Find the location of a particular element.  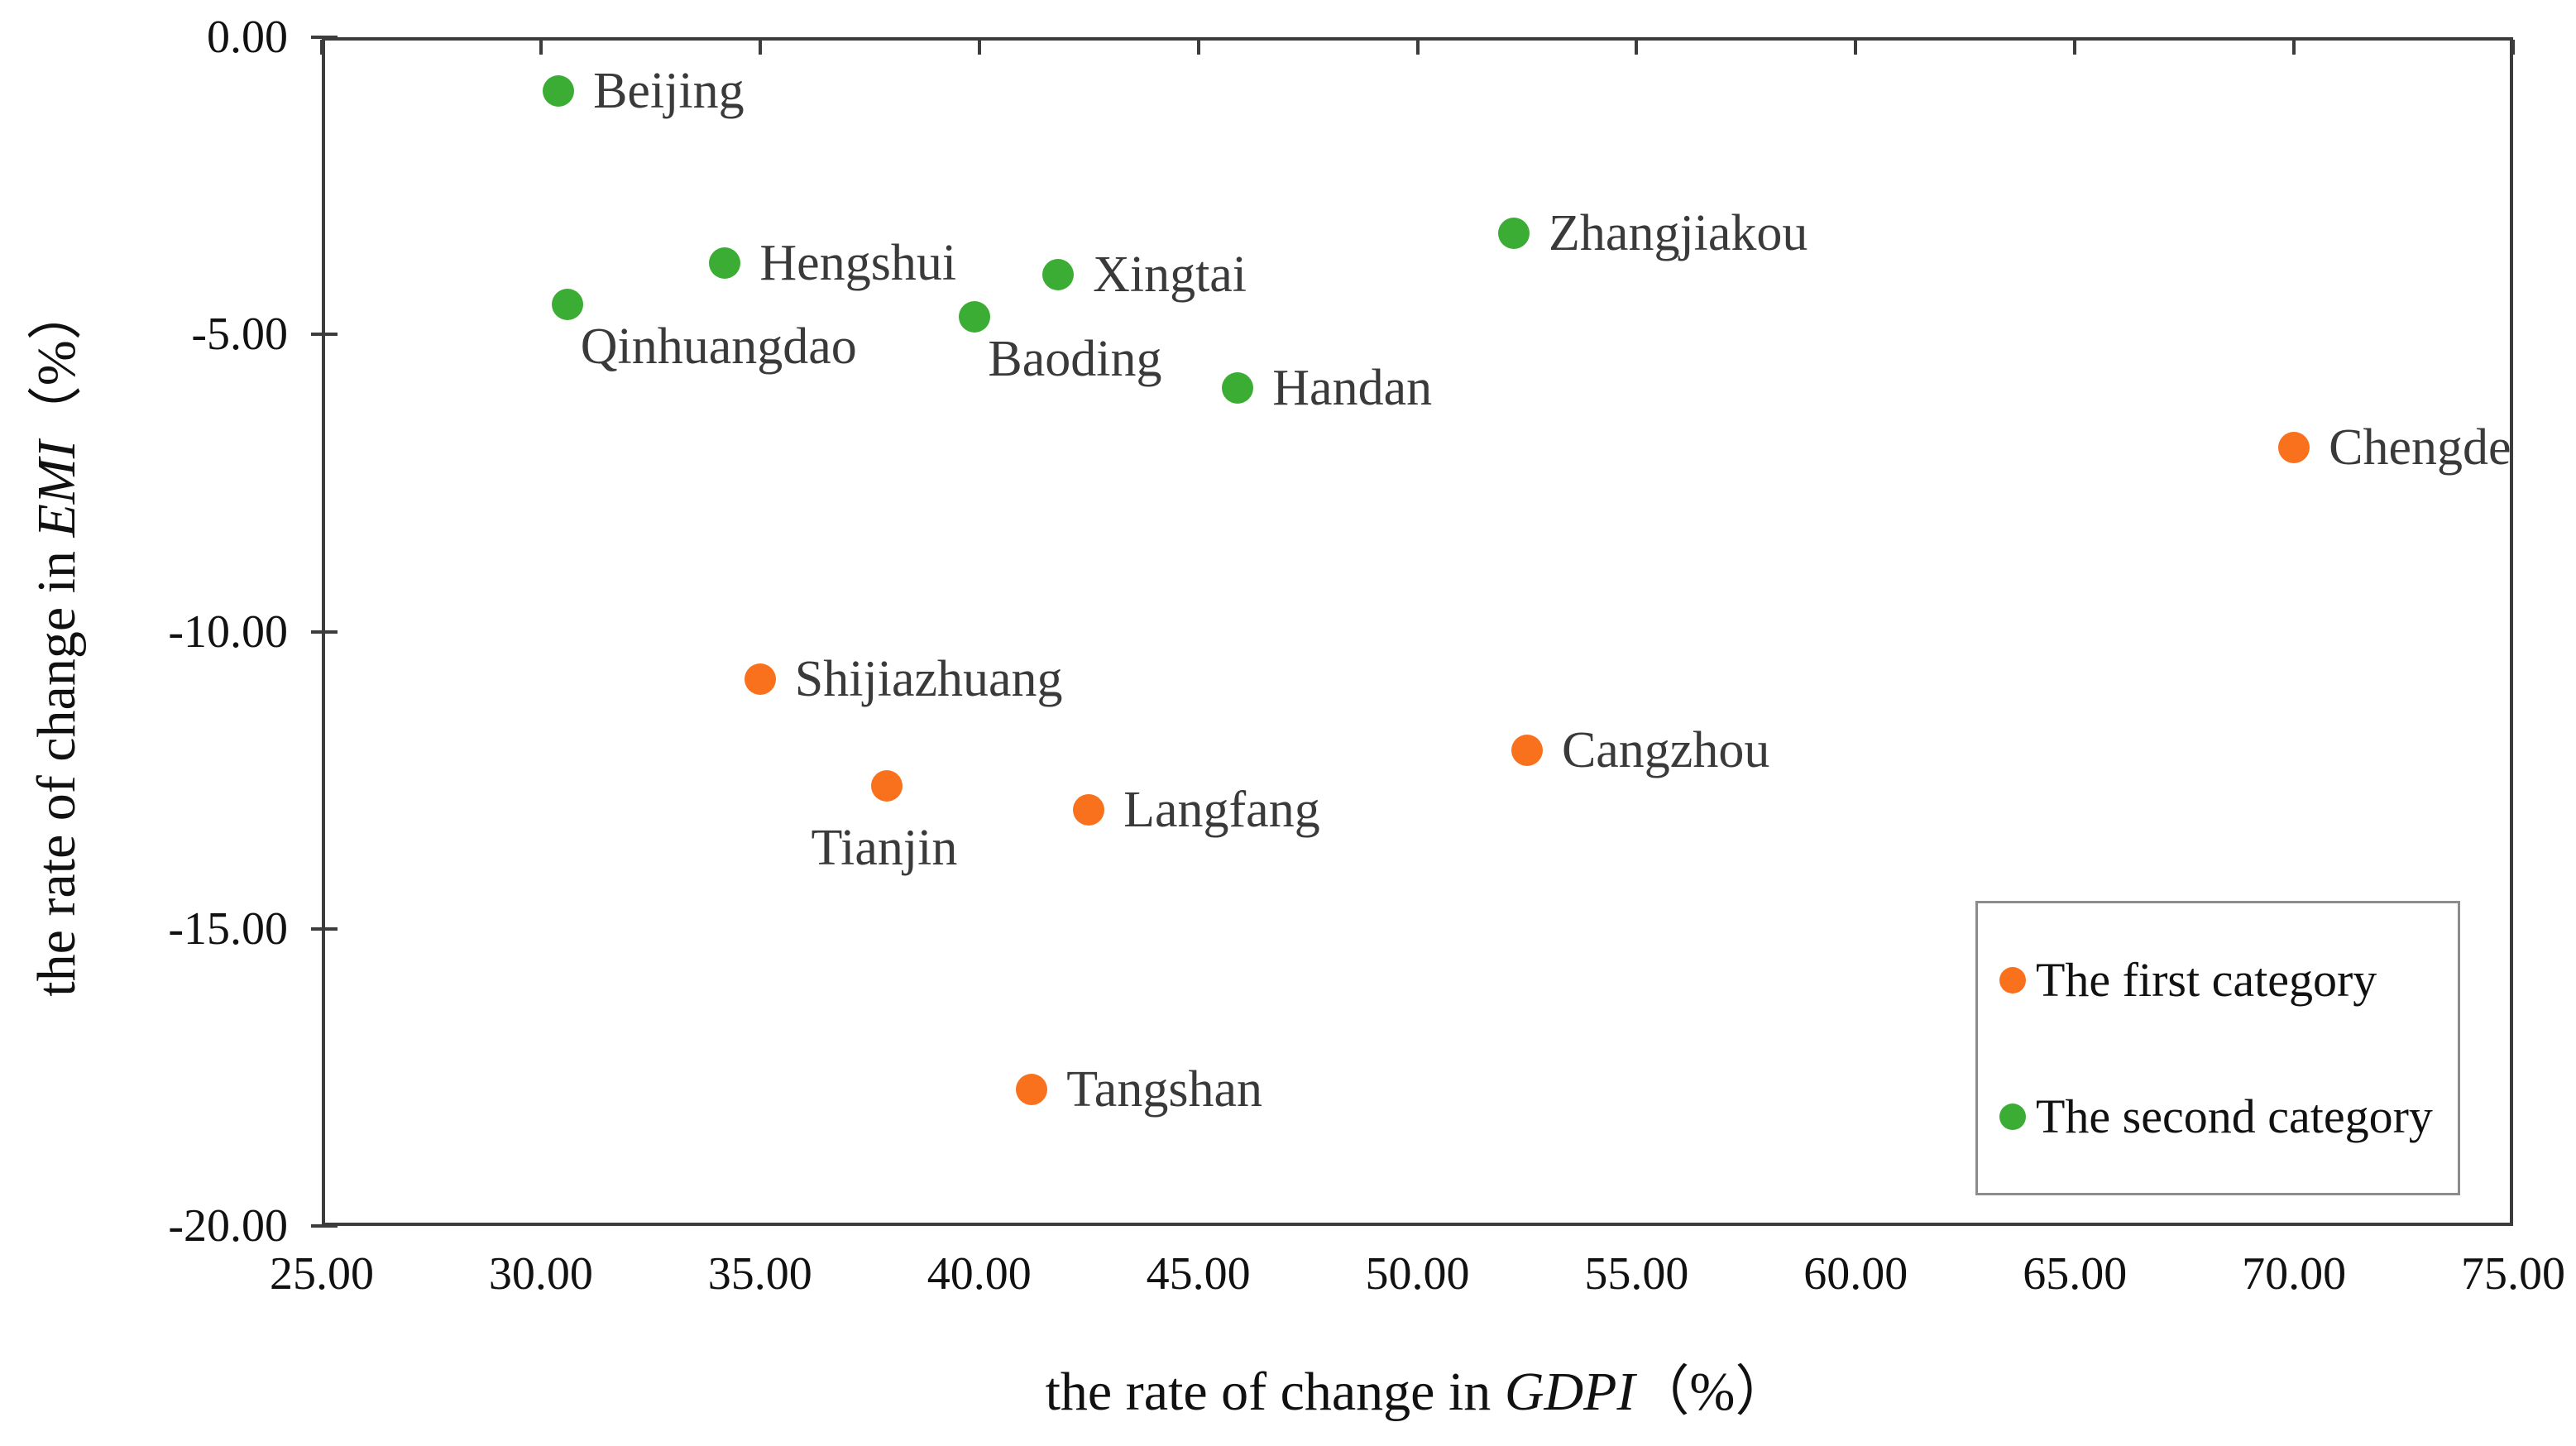

x-tick-label: 40.00 is located at coordinates (979, 1274).